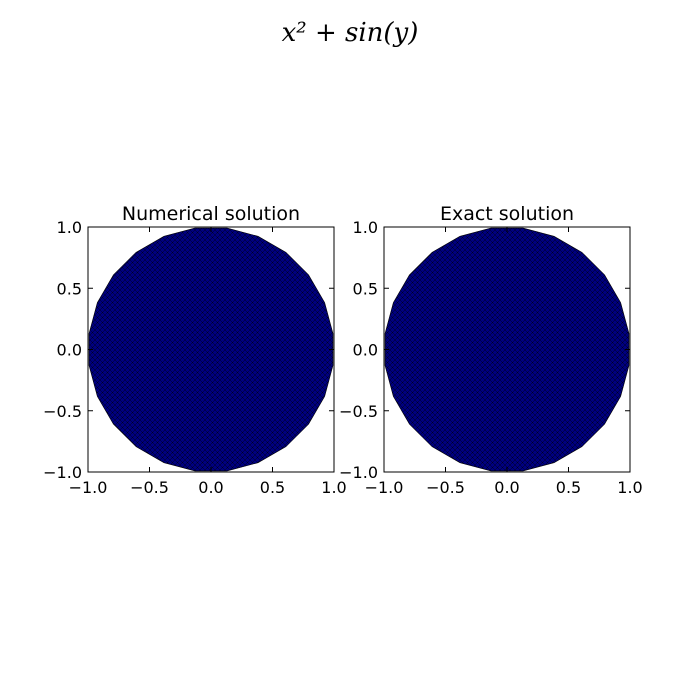 Image resolution: width=700 pixels, height=700 pixels. I want to click on numerical-solution-mesh, so click(211, 349).